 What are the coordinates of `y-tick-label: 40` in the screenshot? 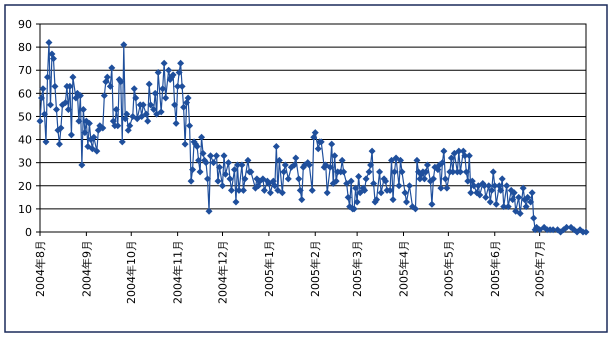 It's located at (25, 140).